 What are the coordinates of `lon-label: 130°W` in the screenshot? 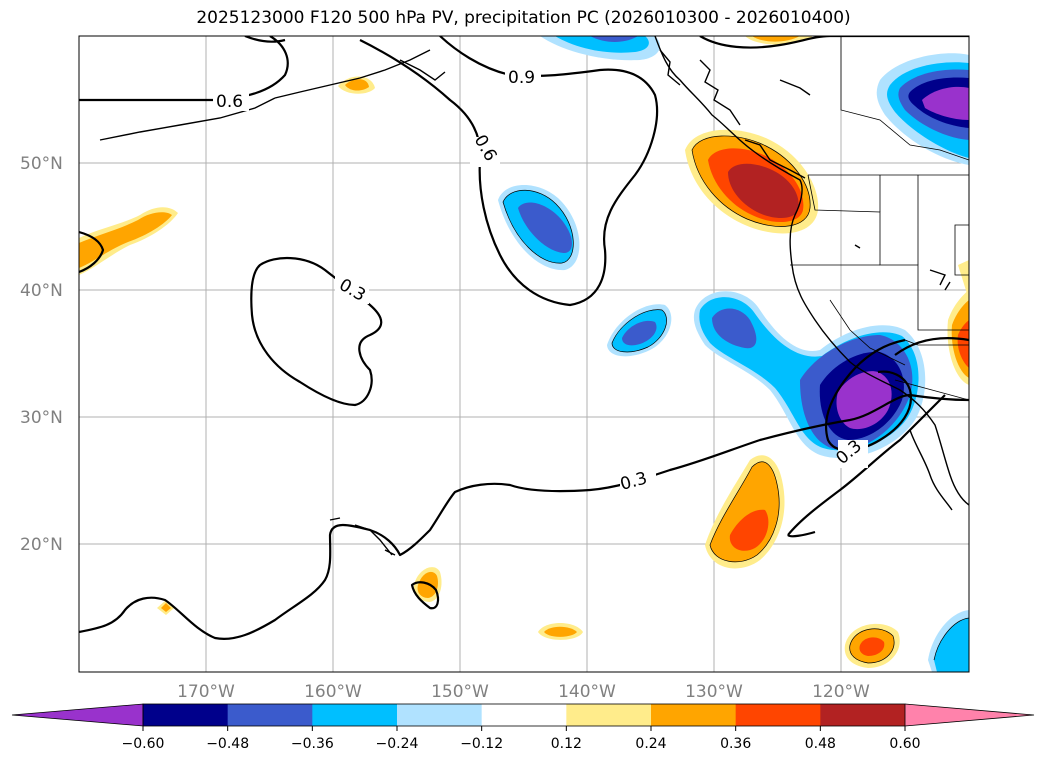 It's located at (714, 692).